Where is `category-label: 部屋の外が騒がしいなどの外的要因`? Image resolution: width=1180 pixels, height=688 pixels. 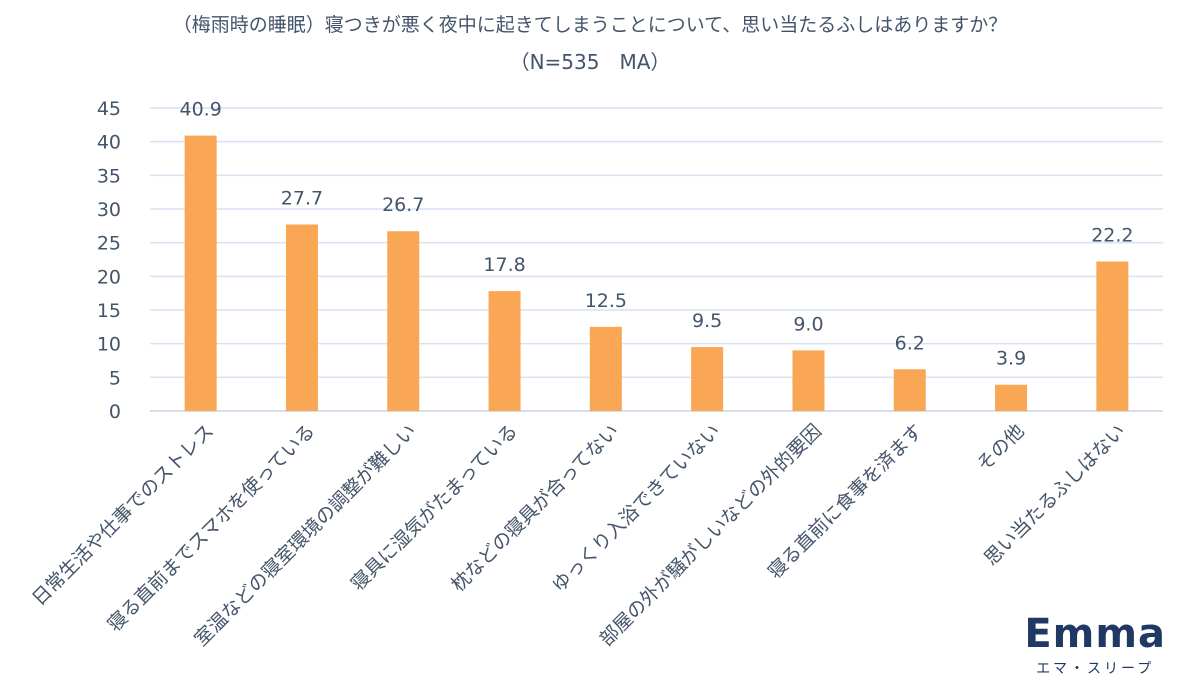
category-label: 部屋の外が騒がしいなどの外的要因 is located at coordinates (710, 535).